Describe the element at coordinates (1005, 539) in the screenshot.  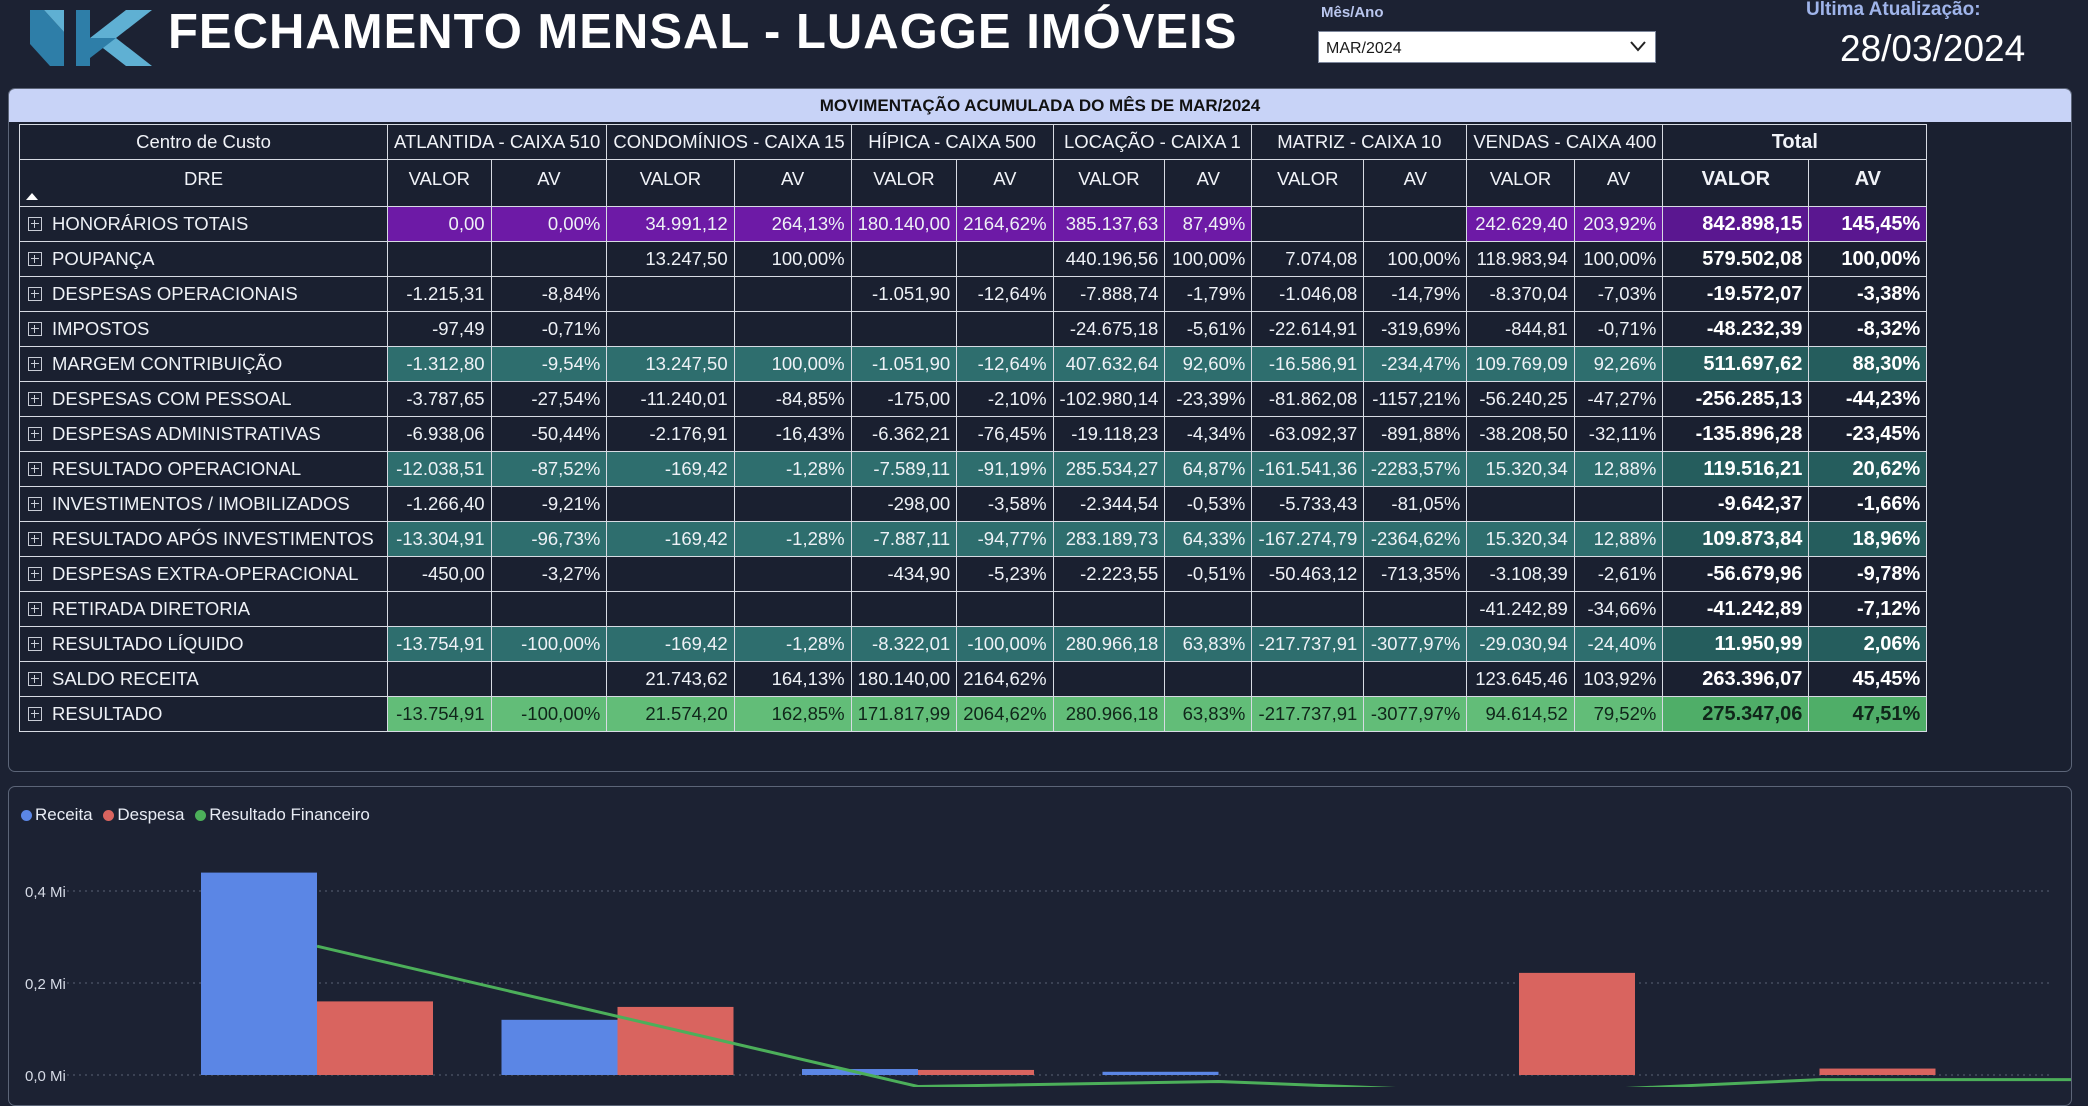
I see `av-cell: -94,77%` at that location.